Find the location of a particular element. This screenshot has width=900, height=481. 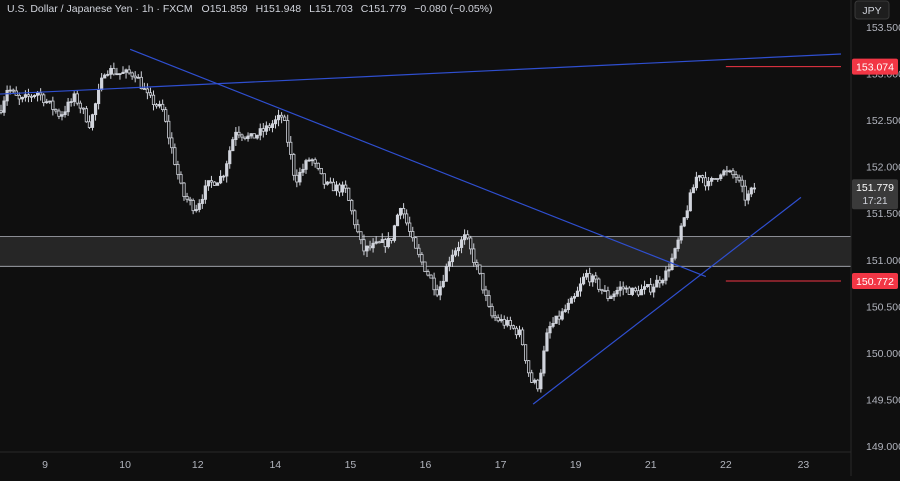

currency-badge is located at coordinates (872, 10).